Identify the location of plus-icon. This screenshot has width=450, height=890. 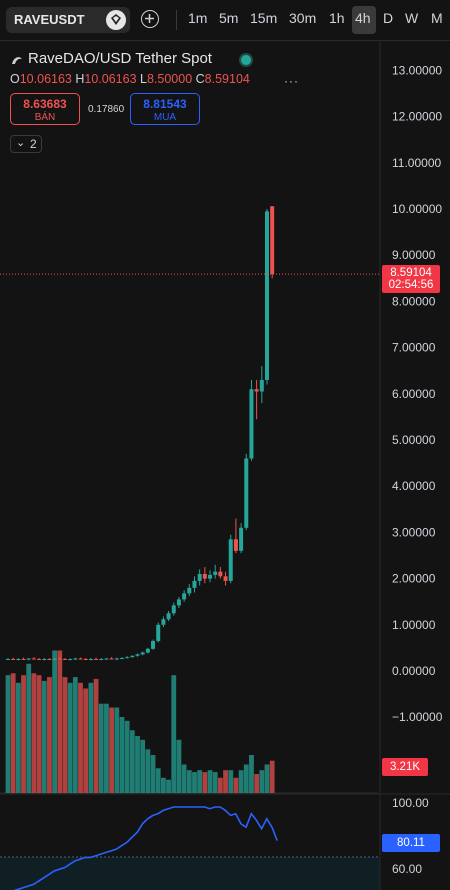
(149, 18).